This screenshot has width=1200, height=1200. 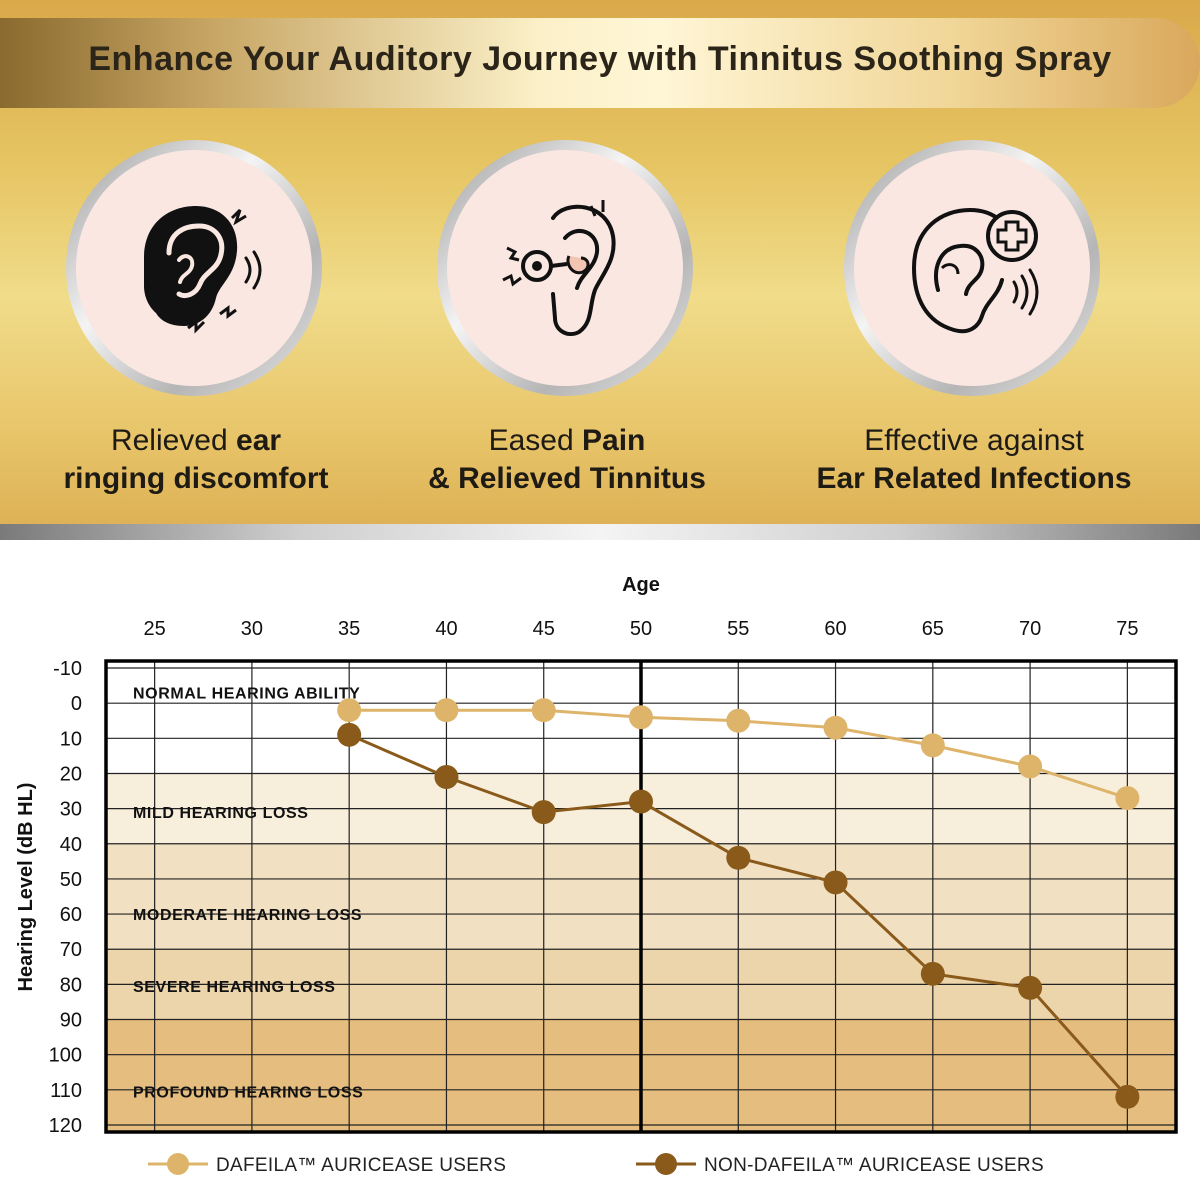 I want to click on zone-label: MILD HEARING LOSS, so click(x=221, y=813).